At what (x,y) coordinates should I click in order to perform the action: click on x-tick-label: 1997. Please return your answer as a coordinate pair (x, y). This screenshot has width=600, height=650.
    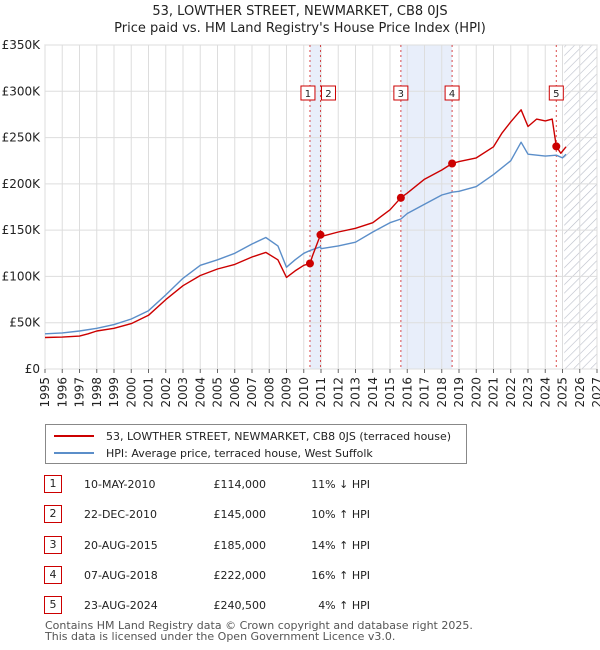
    Looking at the image, I should click on (80, 392).